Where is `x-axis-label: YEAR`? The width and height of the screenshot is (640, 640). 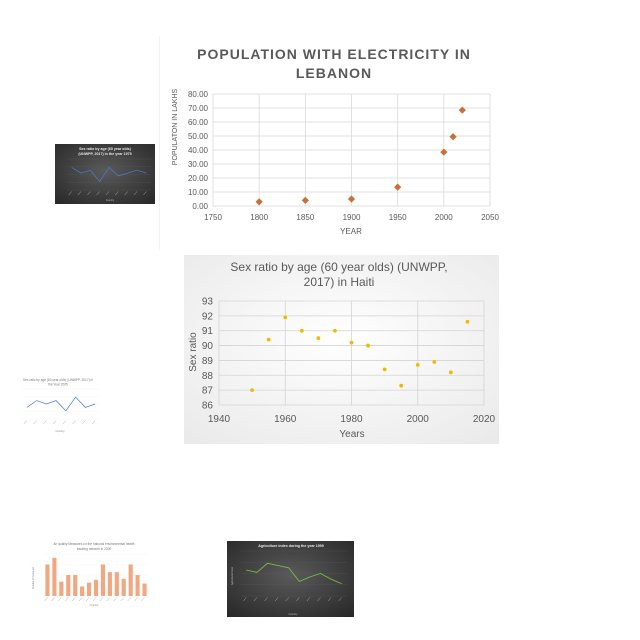
x-axis-label: YEAR is located at coordinates (351, 231).